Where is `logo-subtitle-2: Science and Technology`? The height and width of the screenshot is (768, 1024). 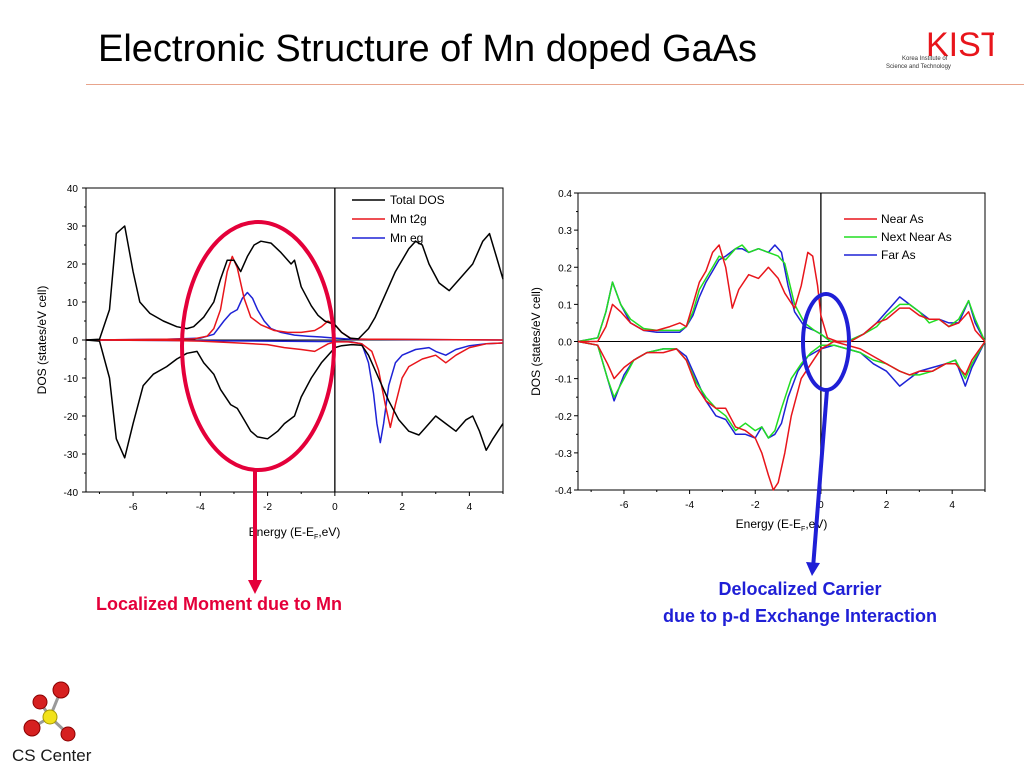 logo-subtitle-2: Science and Technology is located at coordinates (918, 67).